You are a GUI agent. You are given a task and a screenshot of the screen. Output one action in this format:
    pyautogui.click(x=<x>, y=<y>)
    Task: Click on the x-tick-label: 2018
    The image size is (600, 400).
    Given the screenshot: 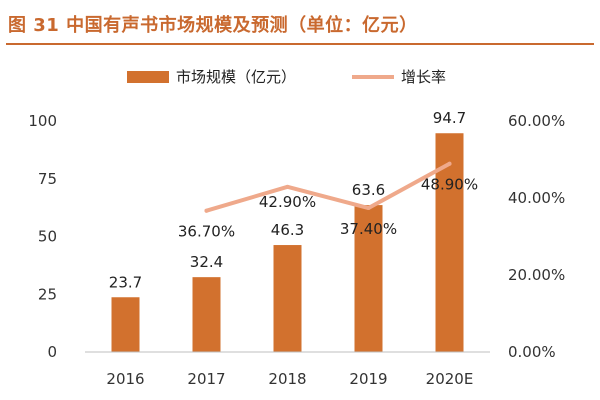 What is the action you would take?
    pyautogui.click(x=287, y=379)
    